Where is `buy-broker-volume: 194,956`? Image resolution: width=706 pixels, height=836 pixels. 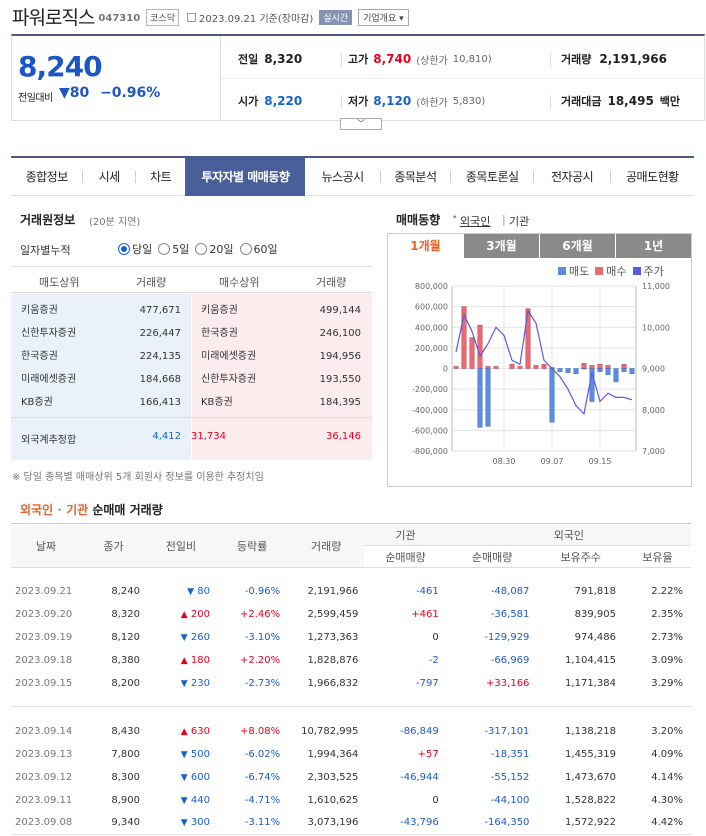 buy-broker-volume: 194,956 is located at coordinates (340, 356).